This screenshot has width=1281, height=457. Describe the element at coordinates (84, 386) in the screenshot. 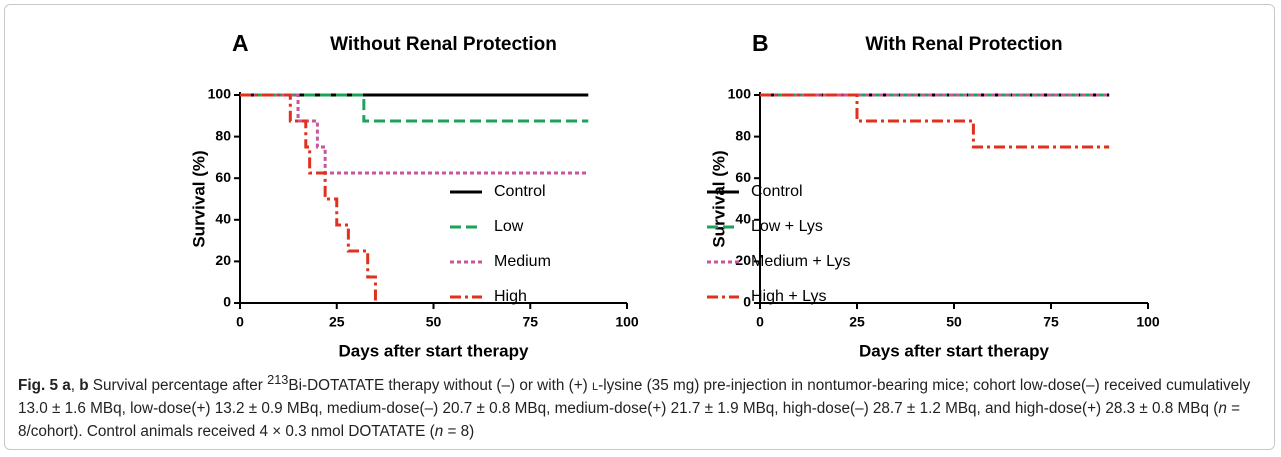

I see `caption-label: b` at that location.